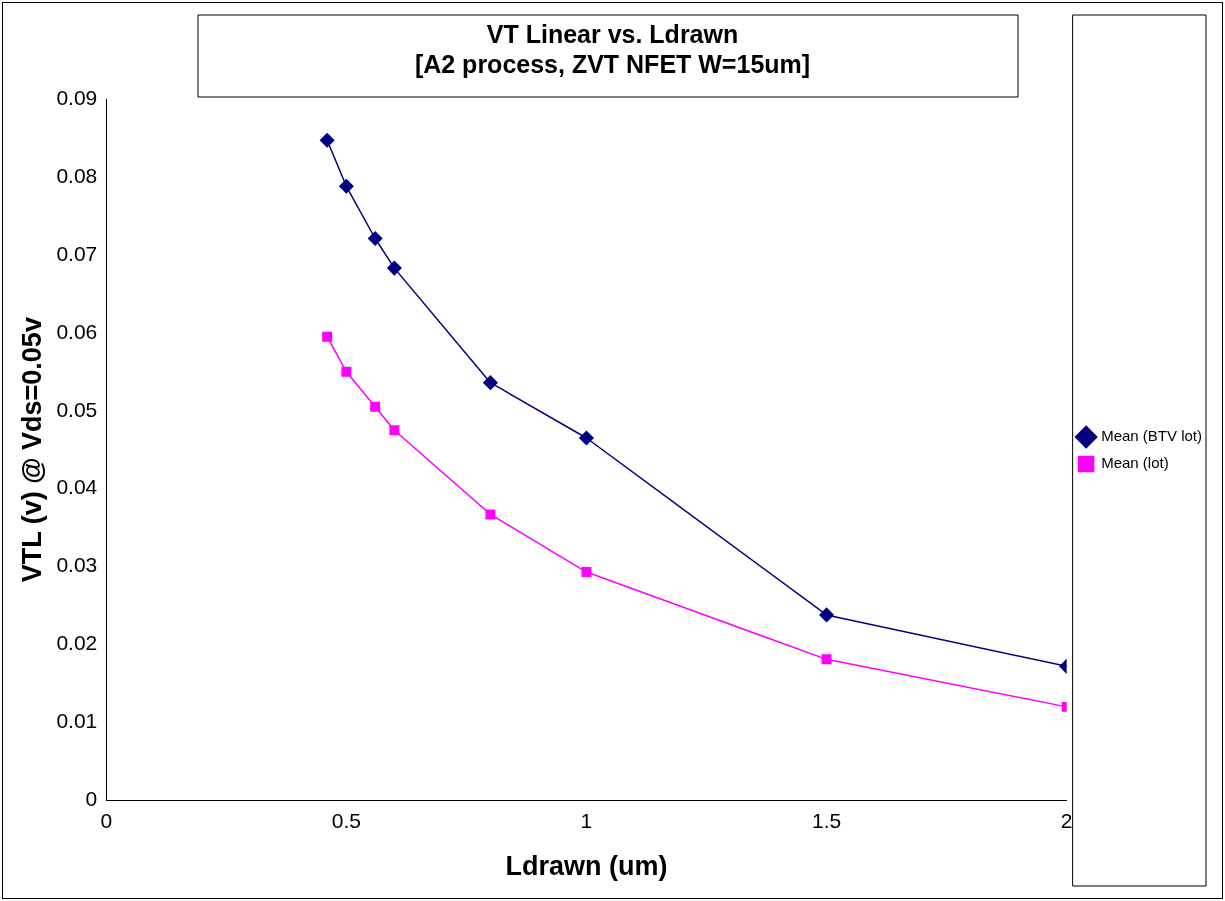 The height and width of the screenshot is (901, 1225). What do you see at coordinates (612, 33) in the screenshot?
I see `text: VT Linear vs. Ldrawn` at bounding box center [612, 33].